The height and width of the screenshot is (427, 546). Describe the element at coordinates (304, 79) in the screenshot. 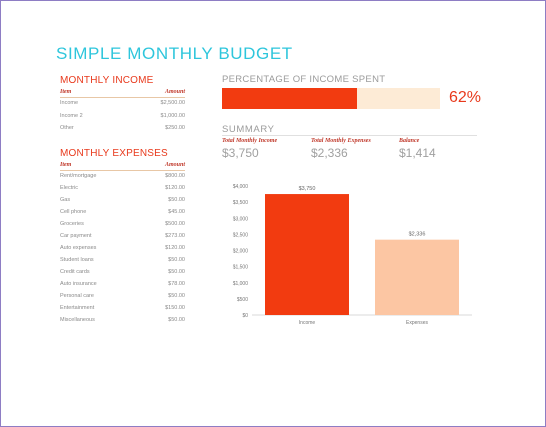

I see `percentage-label: PERCENTAGE OF INCOME SPENT` at that location.